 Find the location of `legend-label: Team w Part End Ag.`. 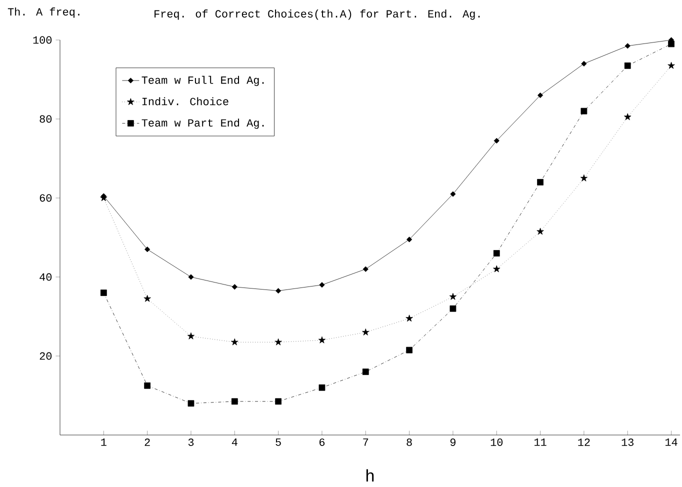

legend-label: Team w Part End Ag. is located at coordinates (203, 123).